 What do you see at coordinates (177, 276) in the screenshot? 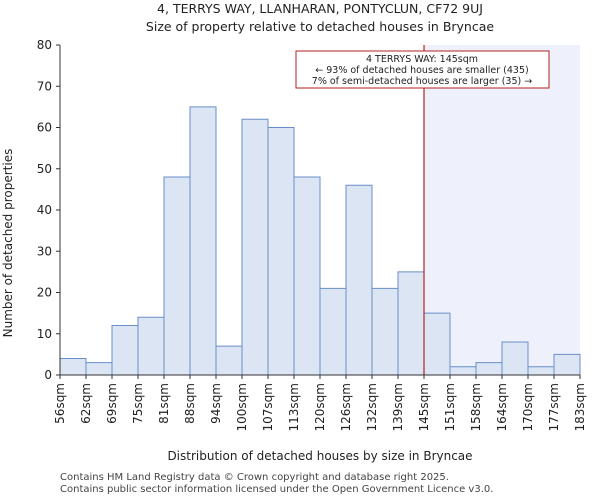
I see `bar-81sqm` at bounding box center [177, 276].